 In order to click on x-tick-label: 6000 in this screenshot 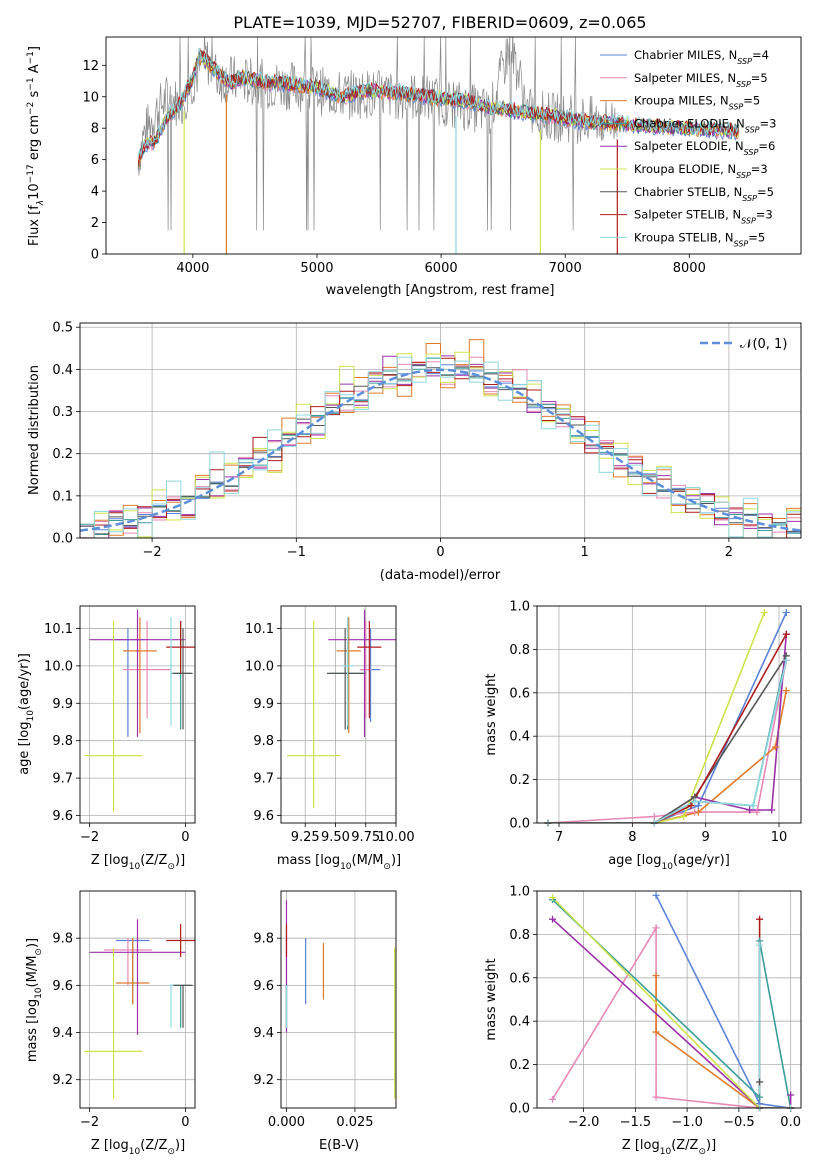, I will do `click(441, 268)`.